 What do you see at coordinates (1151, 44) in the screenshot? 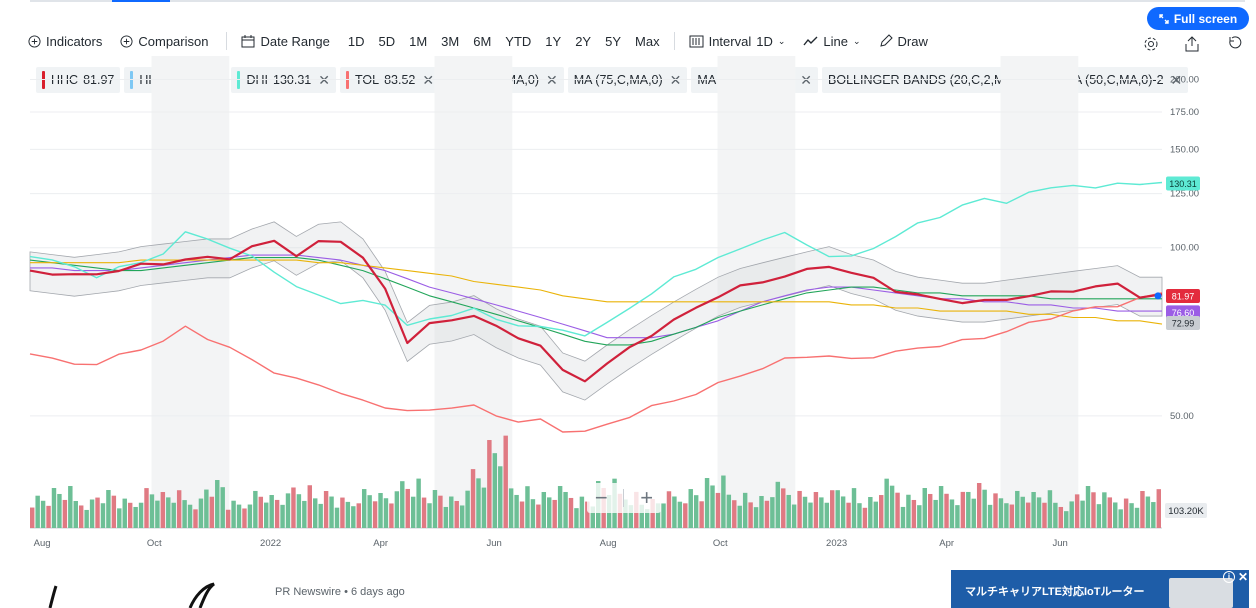
I see `settings-gear-icon` at bounding box center [1151, 44].